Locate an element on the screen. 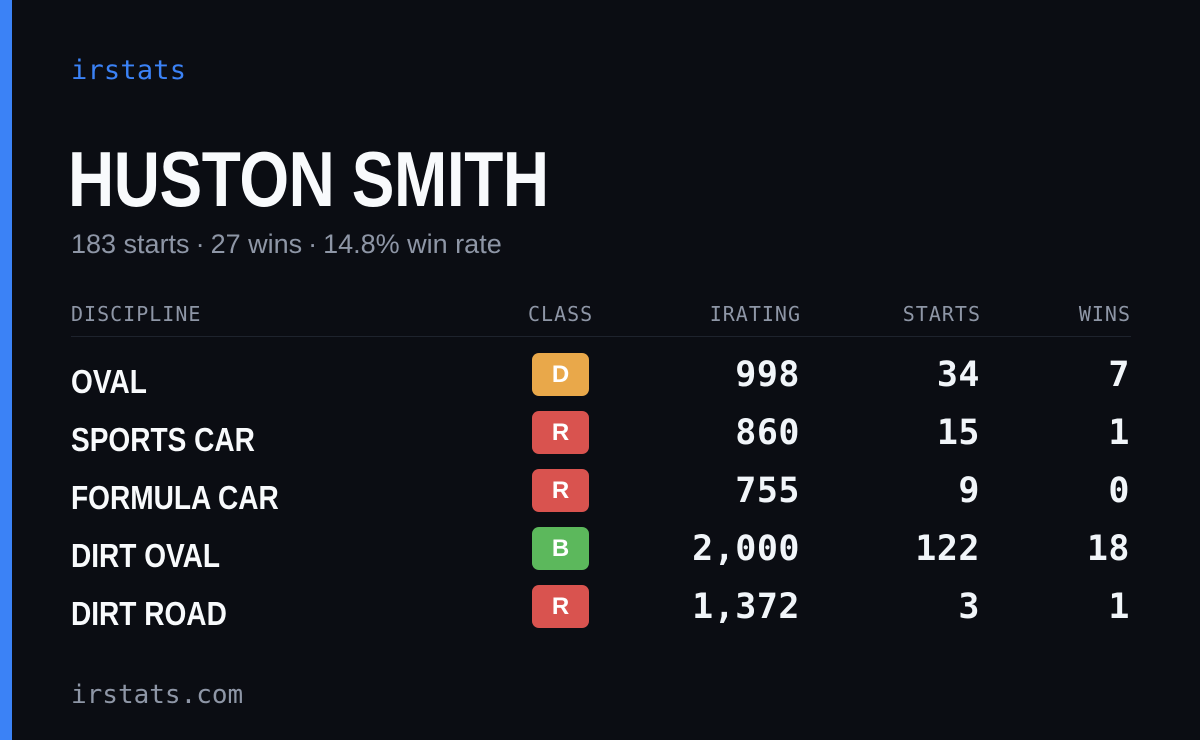  irating-value: 2,000 is located at coordinates (746, 549).